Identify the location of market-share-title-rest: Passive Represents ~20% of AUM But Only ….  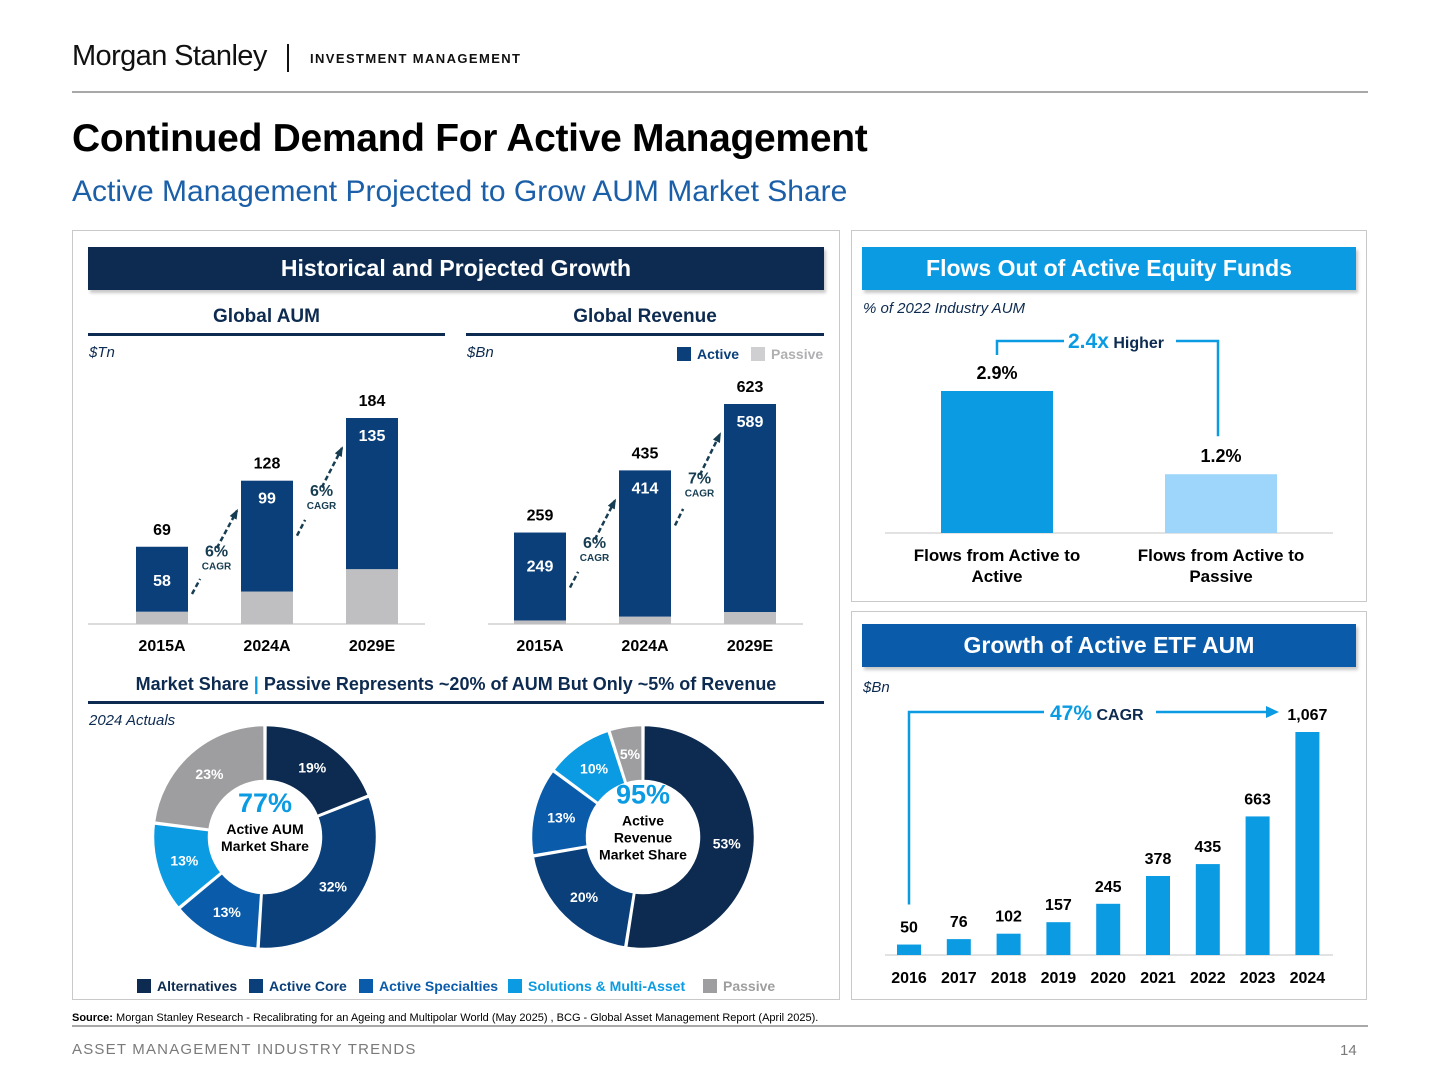
(520, 684).